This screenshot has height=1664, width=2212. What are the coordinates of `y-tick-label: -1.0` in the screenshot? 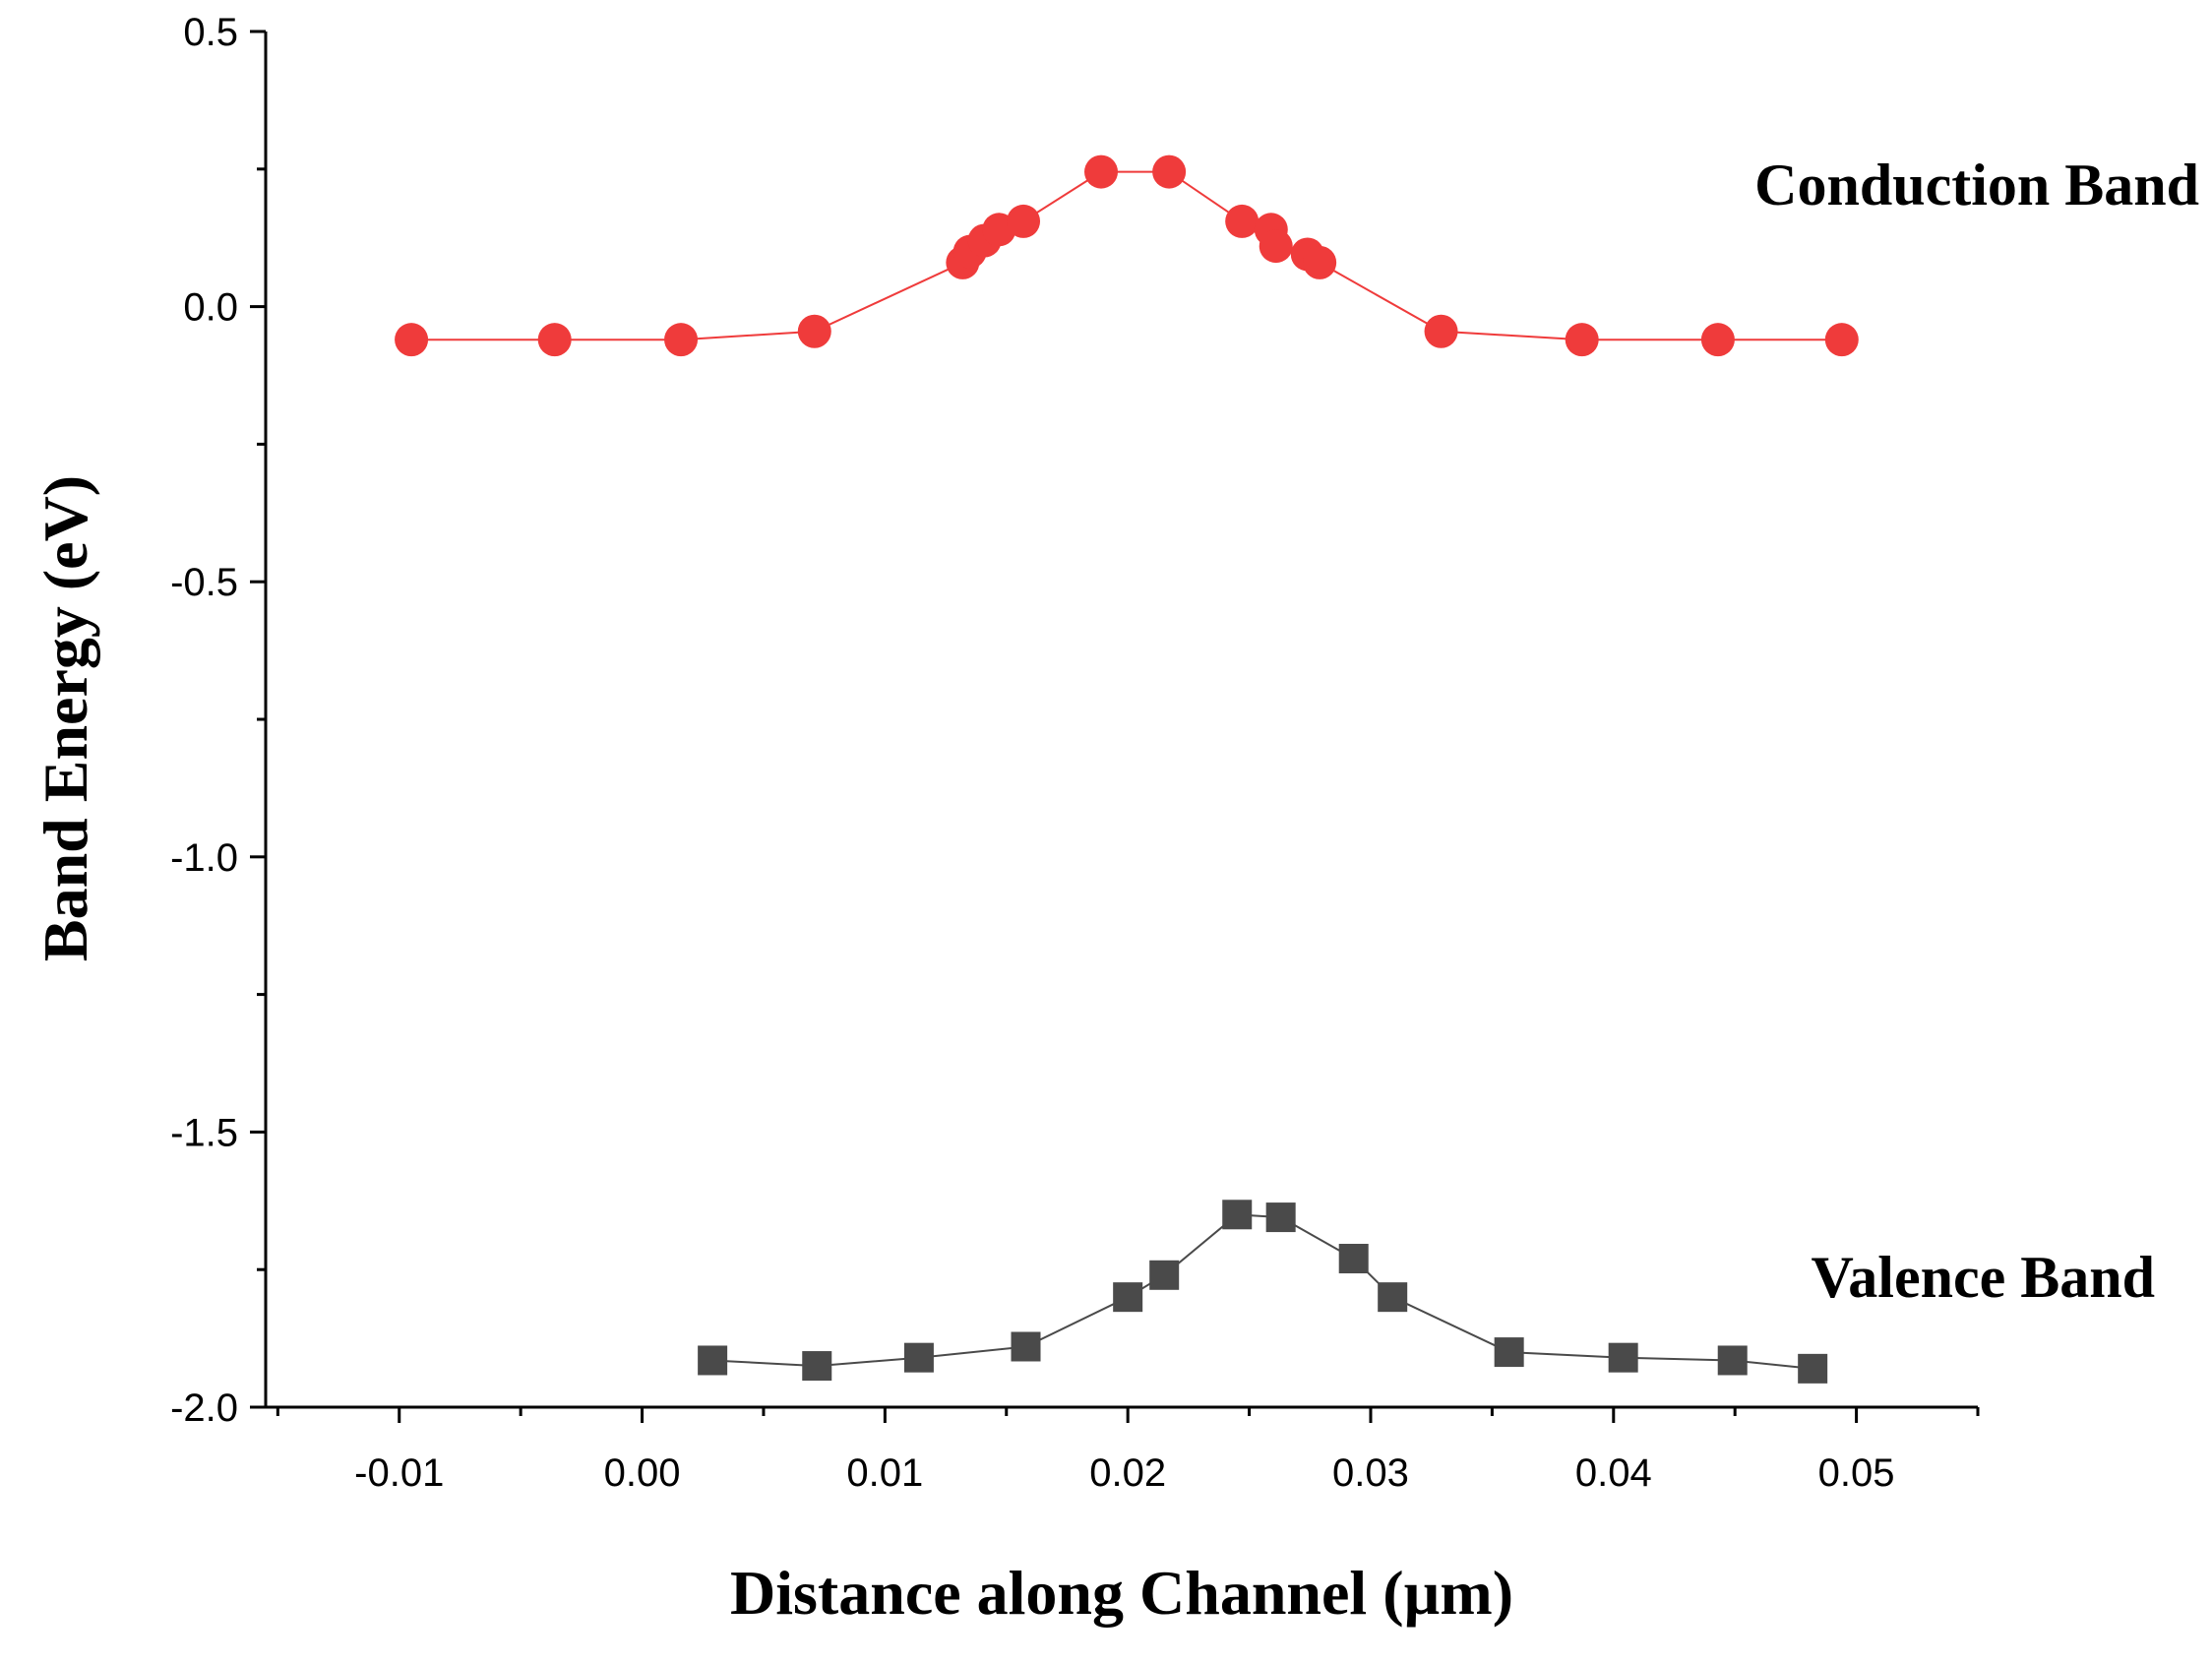 It's located at (204, 858).